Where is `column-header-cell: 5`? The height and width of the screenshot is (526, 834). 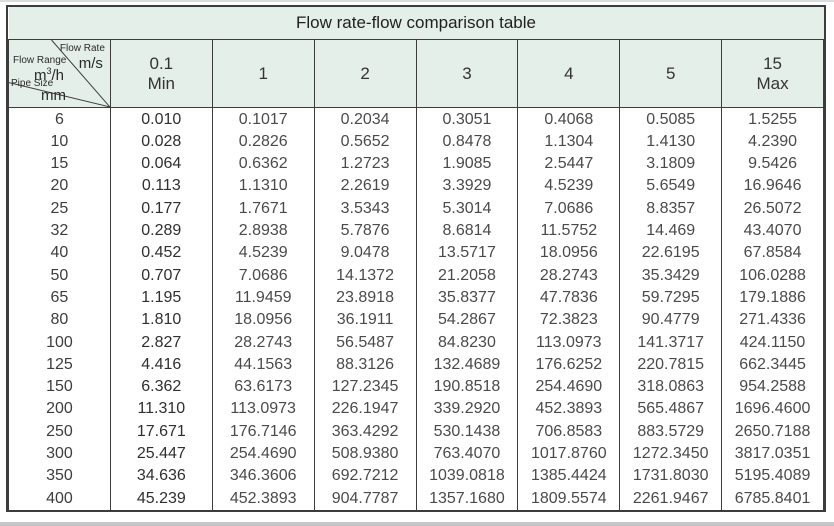
column-header-cell: 5 is located at coordinates (671, 74).